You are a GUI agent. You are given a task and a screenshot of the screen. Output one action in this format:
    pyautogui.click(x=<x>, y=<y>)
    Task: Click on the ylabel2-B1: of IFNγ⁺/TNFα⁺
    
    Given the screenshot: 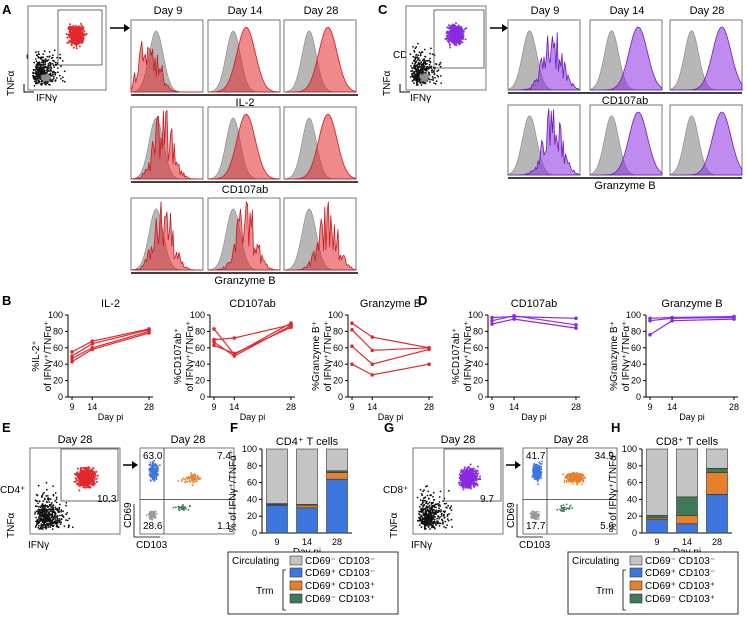 What is the action you would take?
    pyautogui.click(x=48, y=356)
    